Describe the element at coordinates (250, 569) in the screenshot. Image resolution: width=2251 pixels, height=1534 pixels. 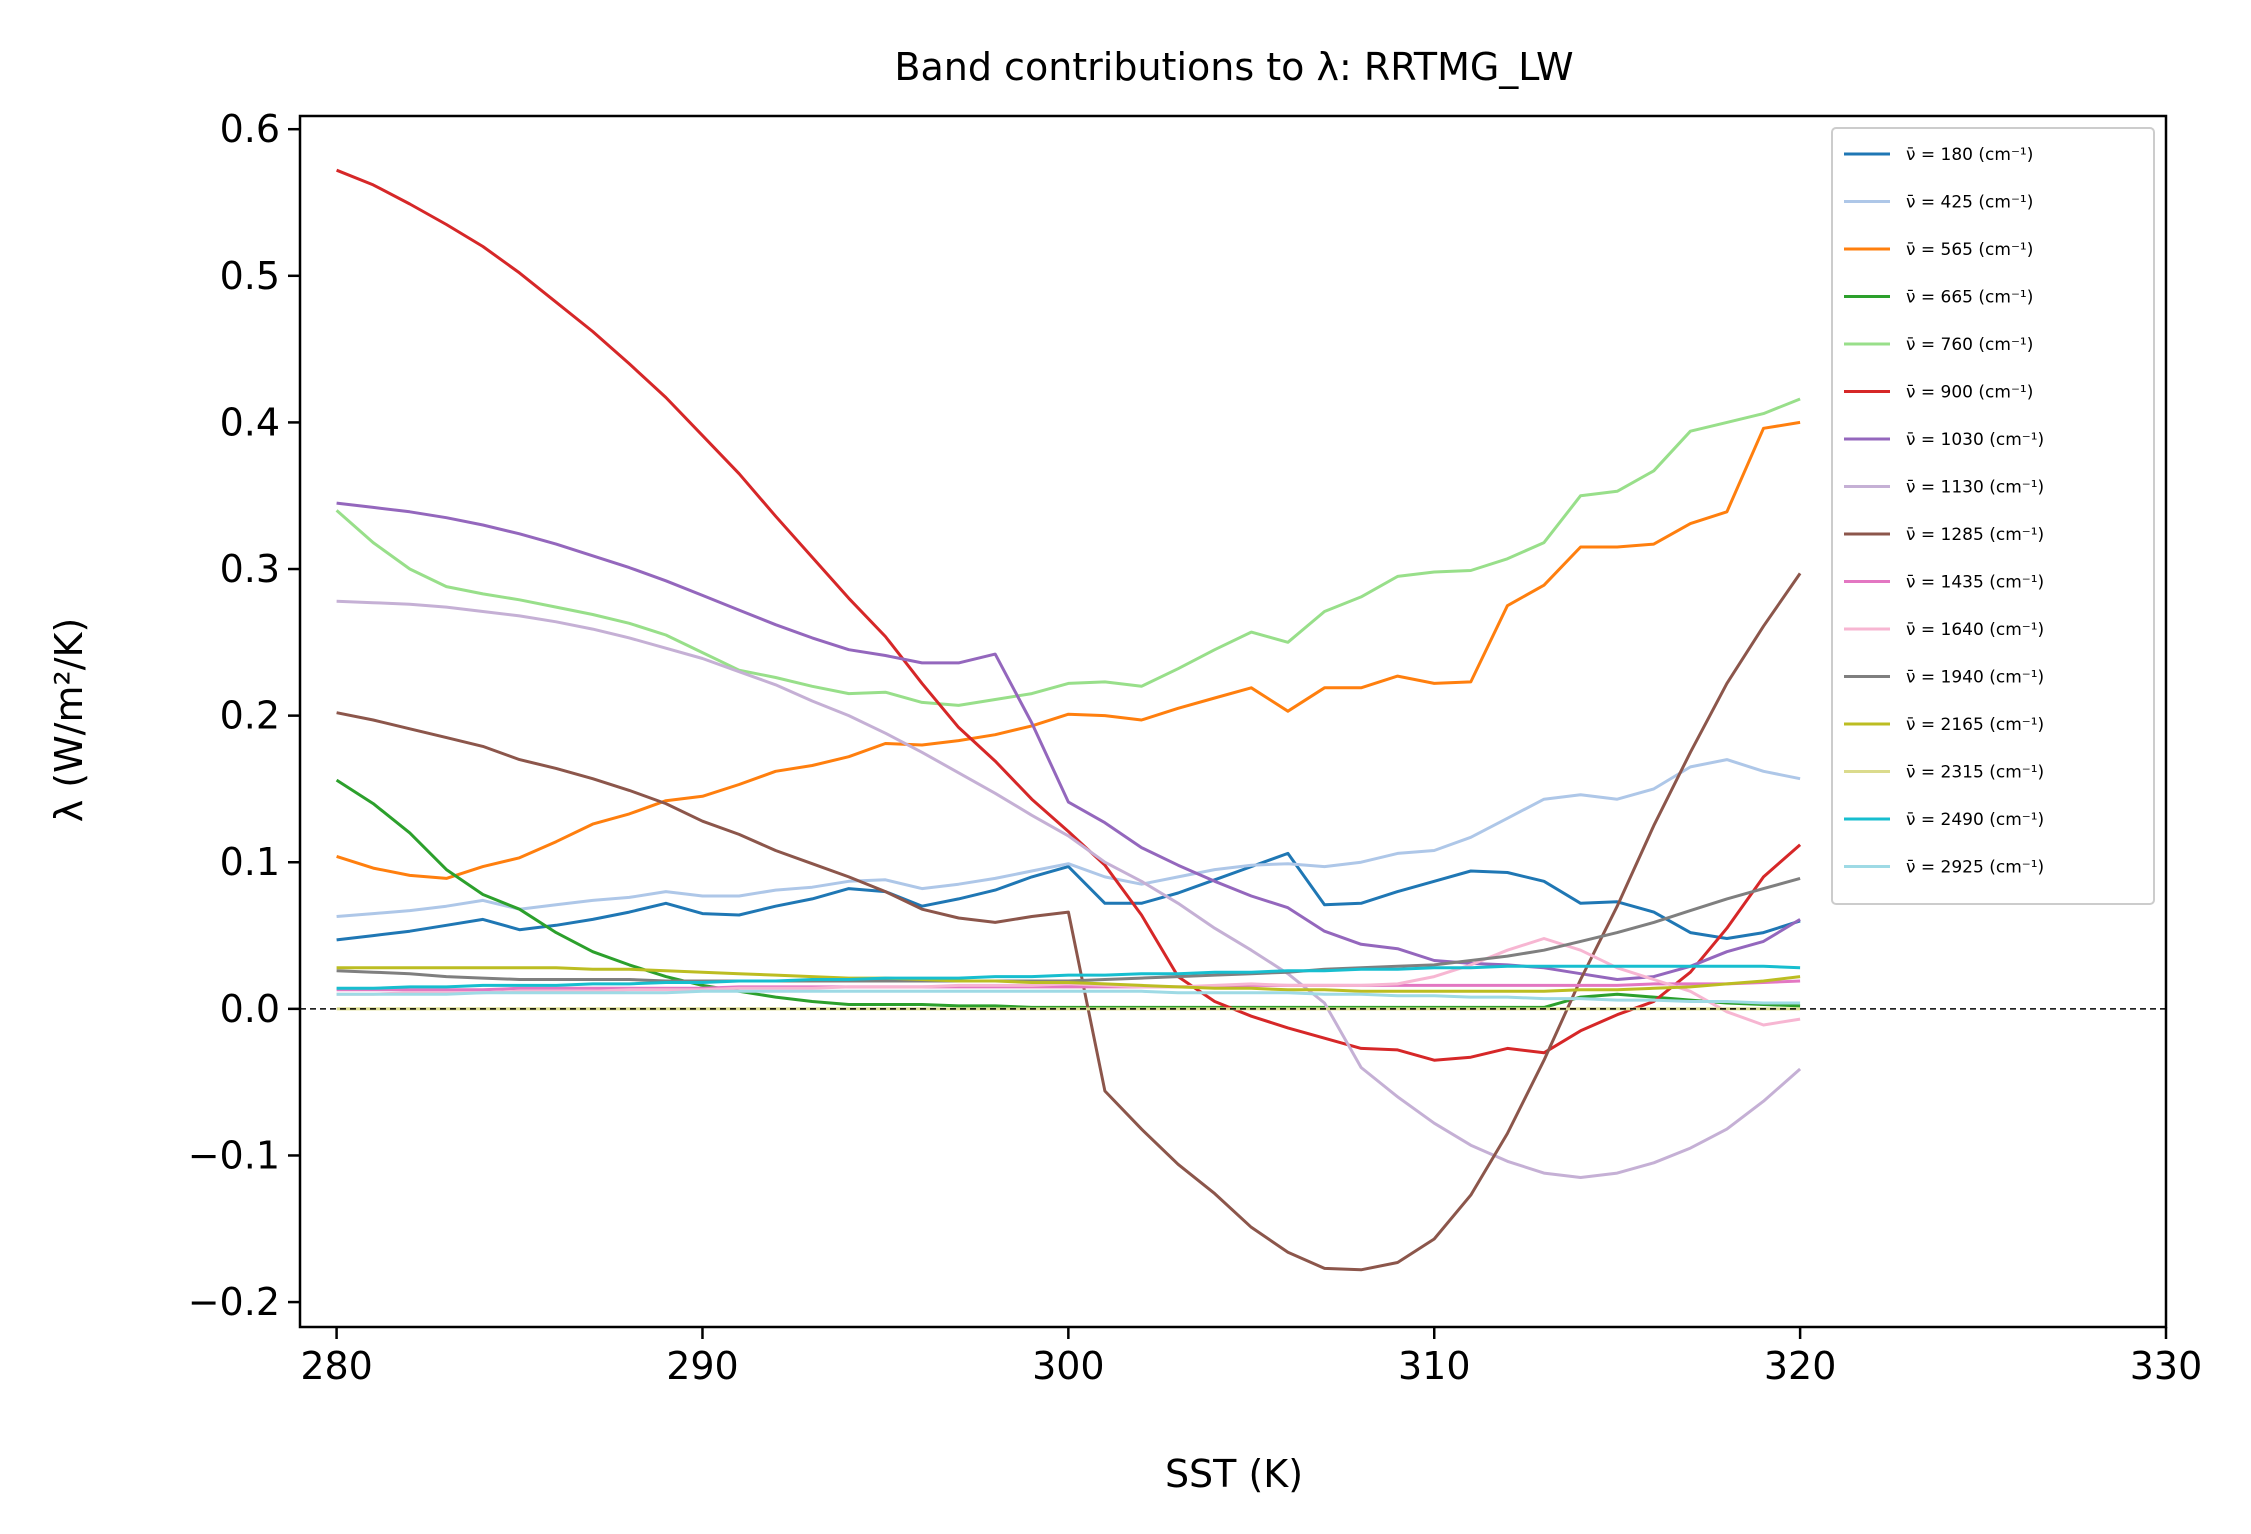
I see `y-tick-label: 0.3` at that location.